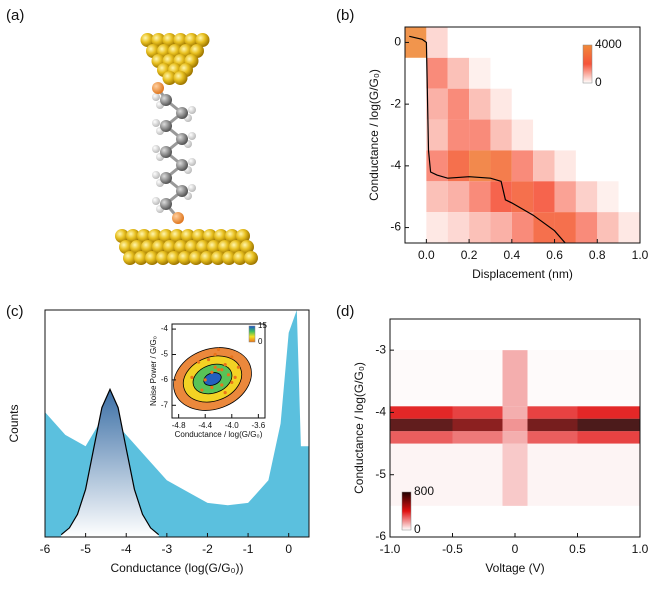 The image size is (662, 593). Describe the element at coordinates (554, 255) in the screenshot. I see `x-tick-label: 0.6` at that location.